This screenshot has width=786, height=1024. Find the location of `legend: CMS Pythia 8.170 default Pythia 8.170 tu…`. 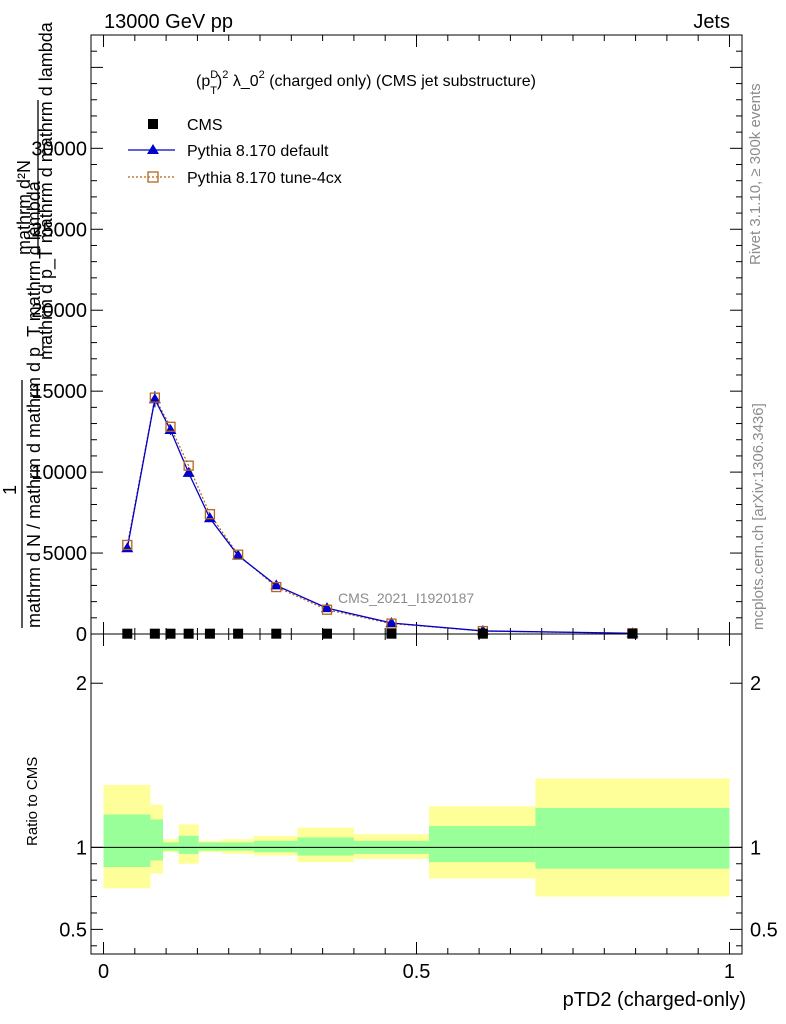

legend: CMS Pythia 8.170 default Pythia 8.170 tu… is located at coordinates (235, 152).